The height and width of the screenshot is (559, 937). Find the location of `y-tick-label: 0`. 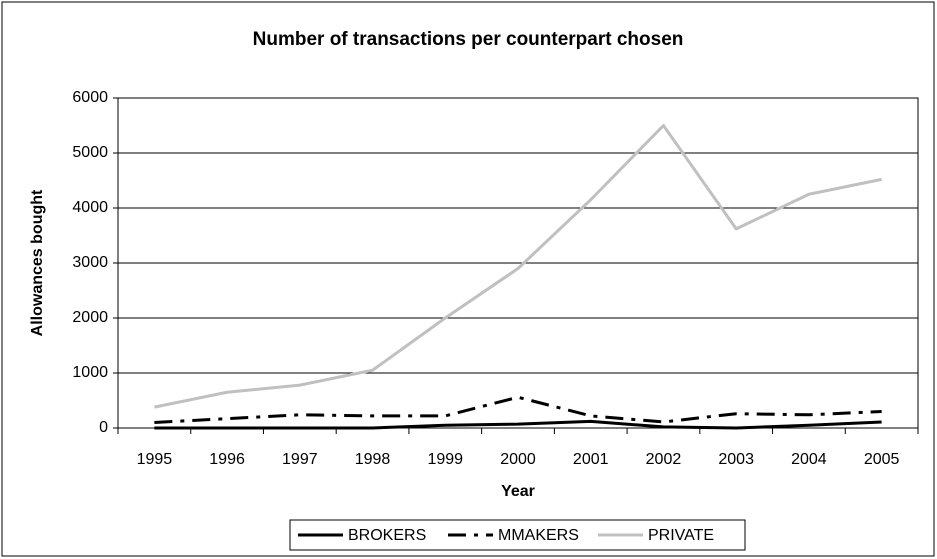

y-tick-label: 0 is located at coordinates (103, 427).